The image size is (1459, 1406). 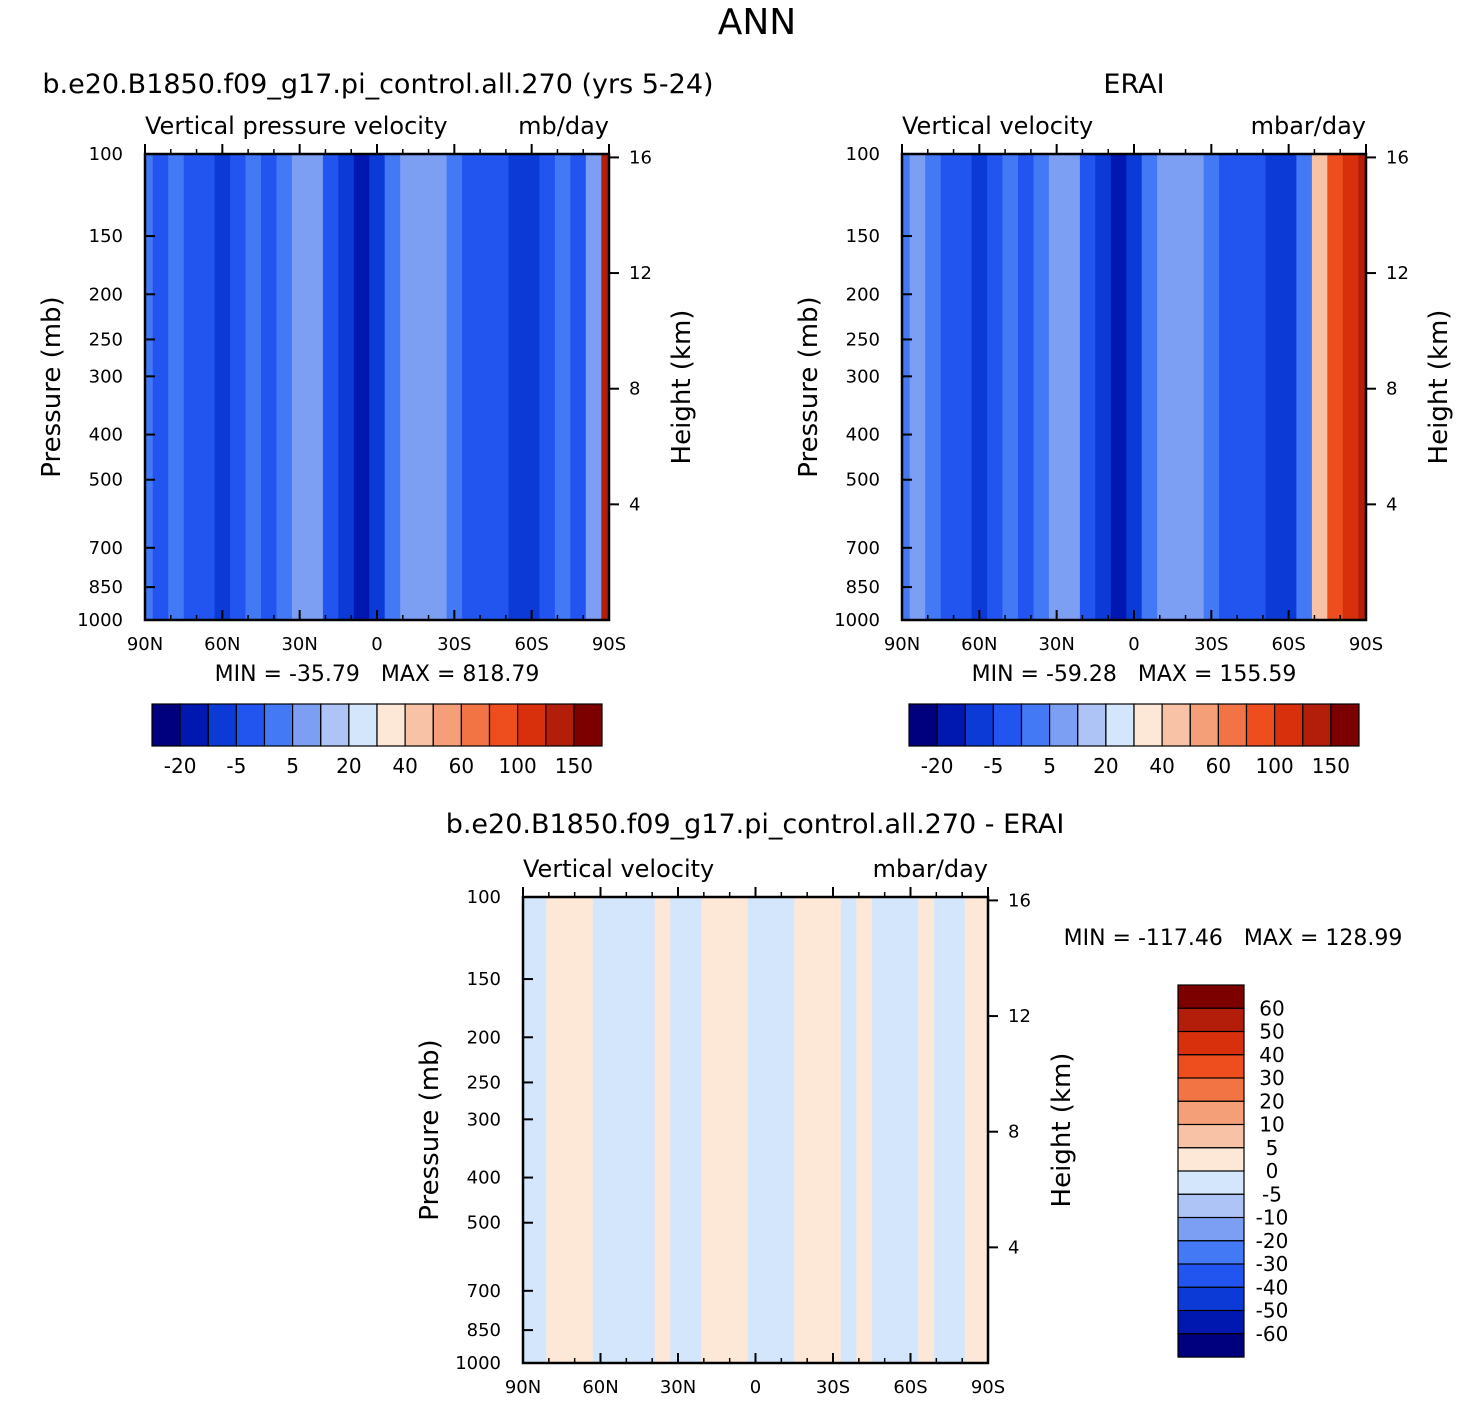 What do you see at coordinates (1271, 1078) in the screenshot?
I see `colorbar-label: 30` at bounding box center [1271, 1078].